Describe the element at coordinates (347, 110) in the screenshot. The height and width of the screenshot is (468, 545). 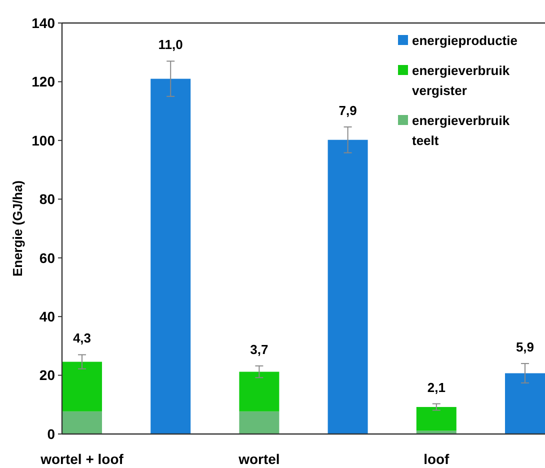
I see `annotation: 7,9` at that location.